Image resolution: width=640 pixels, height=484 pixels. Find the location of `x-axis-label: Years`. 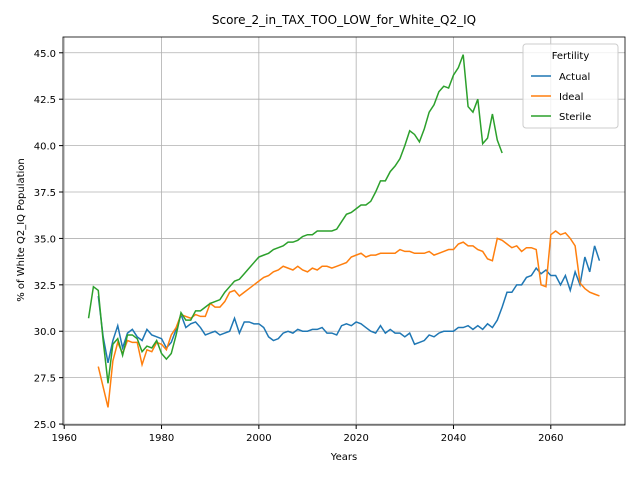

x-axis-label: Years is located at coordinates (343, 457).